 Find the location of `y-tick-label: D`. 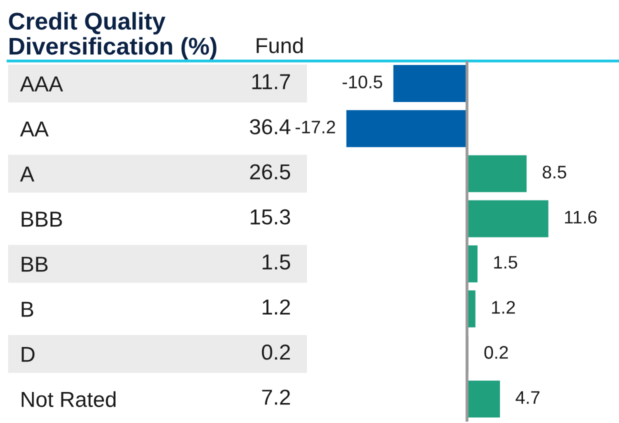

y-tick-label: D is located at coordinates (28, 354).